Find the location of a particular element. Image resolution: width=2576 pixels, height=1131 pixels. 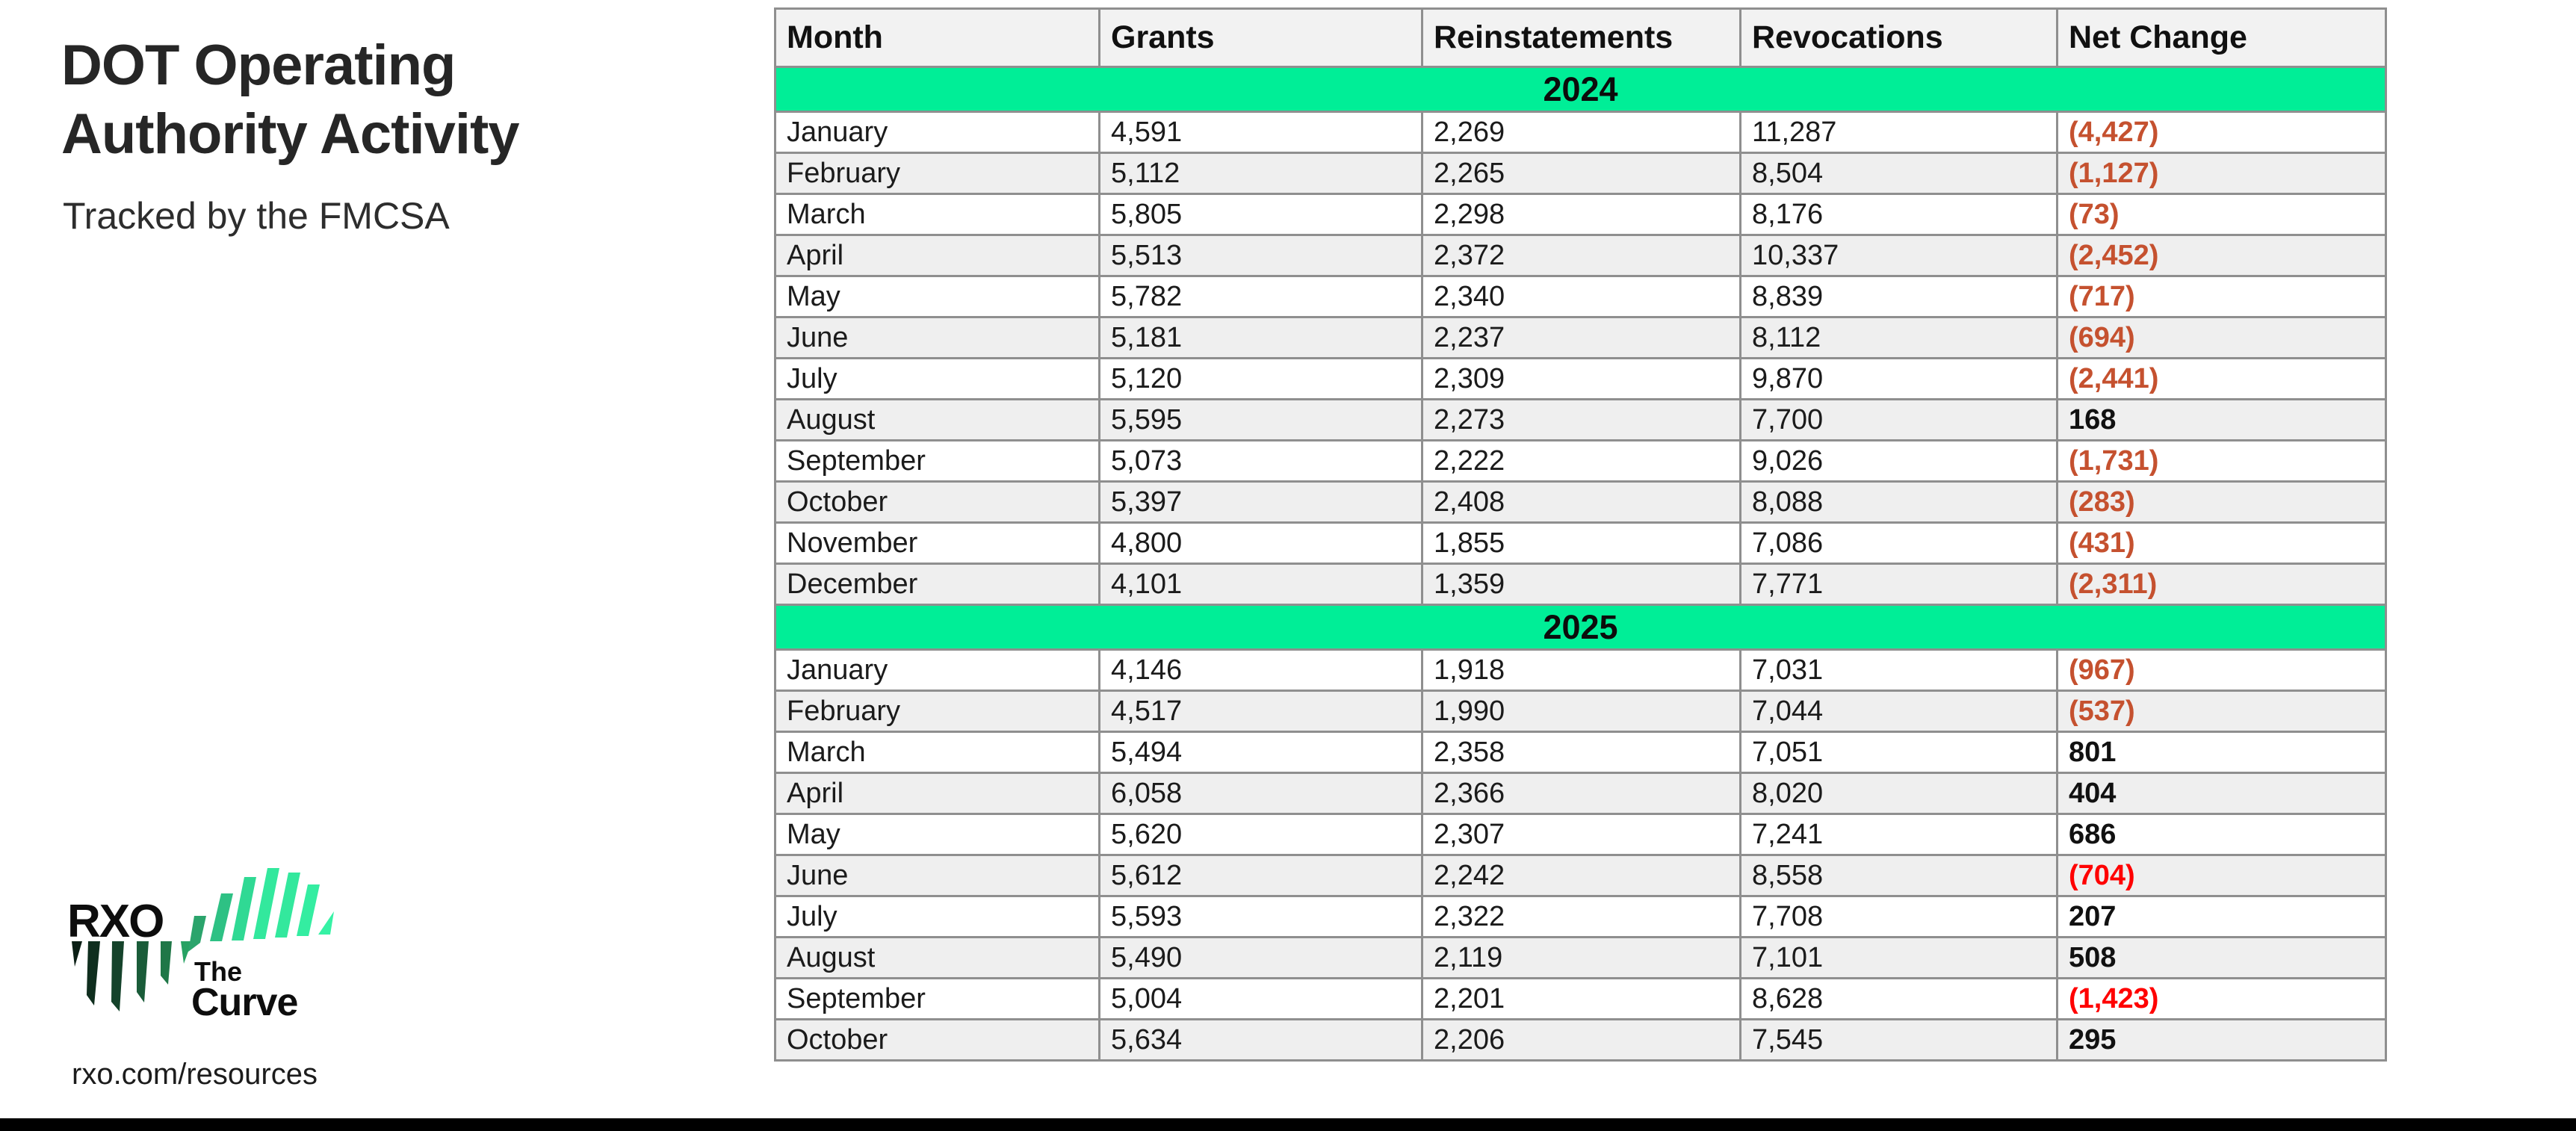

table-row: July 5,593 2,322 7,708 207 is located at coordinates (1580, 916).